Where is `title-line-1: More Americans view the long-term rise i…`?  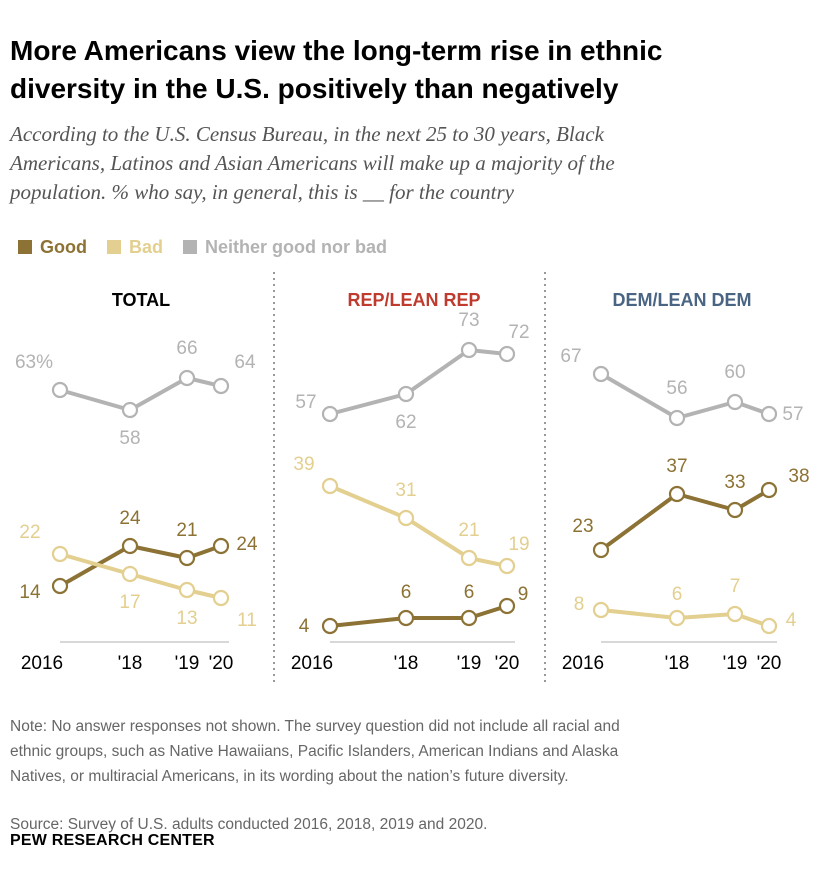
title-line-1: More Americans view the long-term rise i… is located at coordinates (336, 50).